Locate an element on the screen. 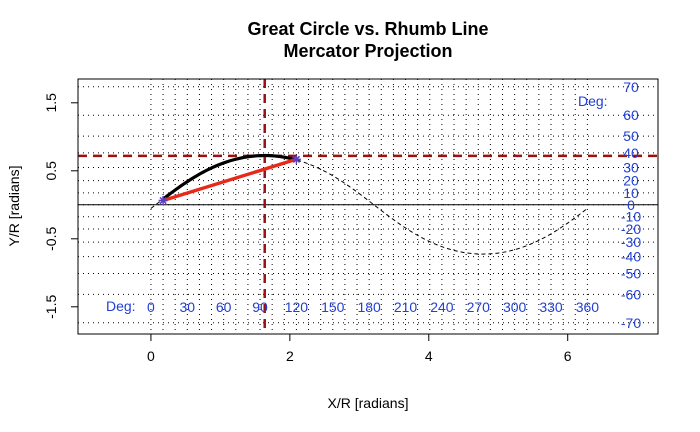 This screenshot has height=432, width=700. rhumb-line-route is located at coordinates (229, 180).